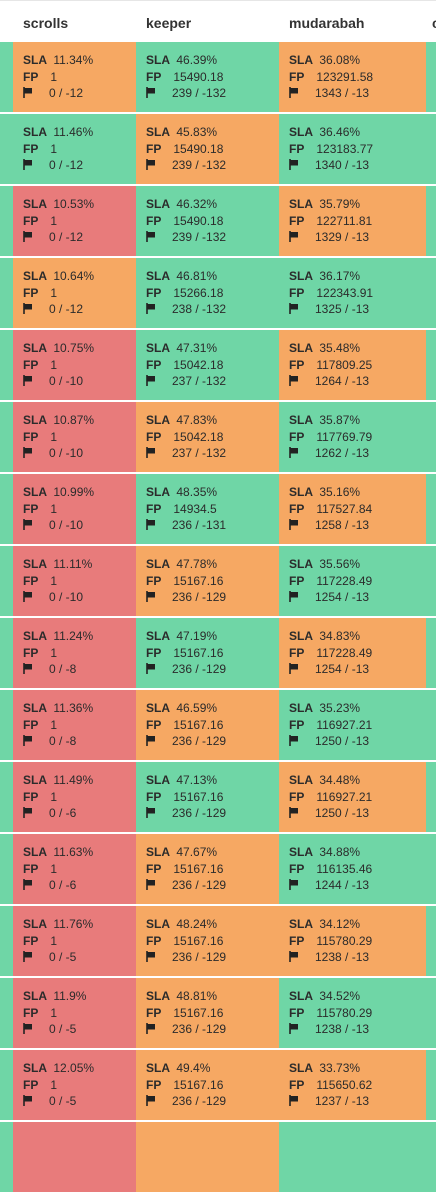 The width and height of the screenshot is (436, 1194). What do you see at coordinates (207, 1013) in the screenshot?
I see `metric-cell: SLA 48.81% FP 15167.16 236 / -129` at bounding box center [207, 1013].